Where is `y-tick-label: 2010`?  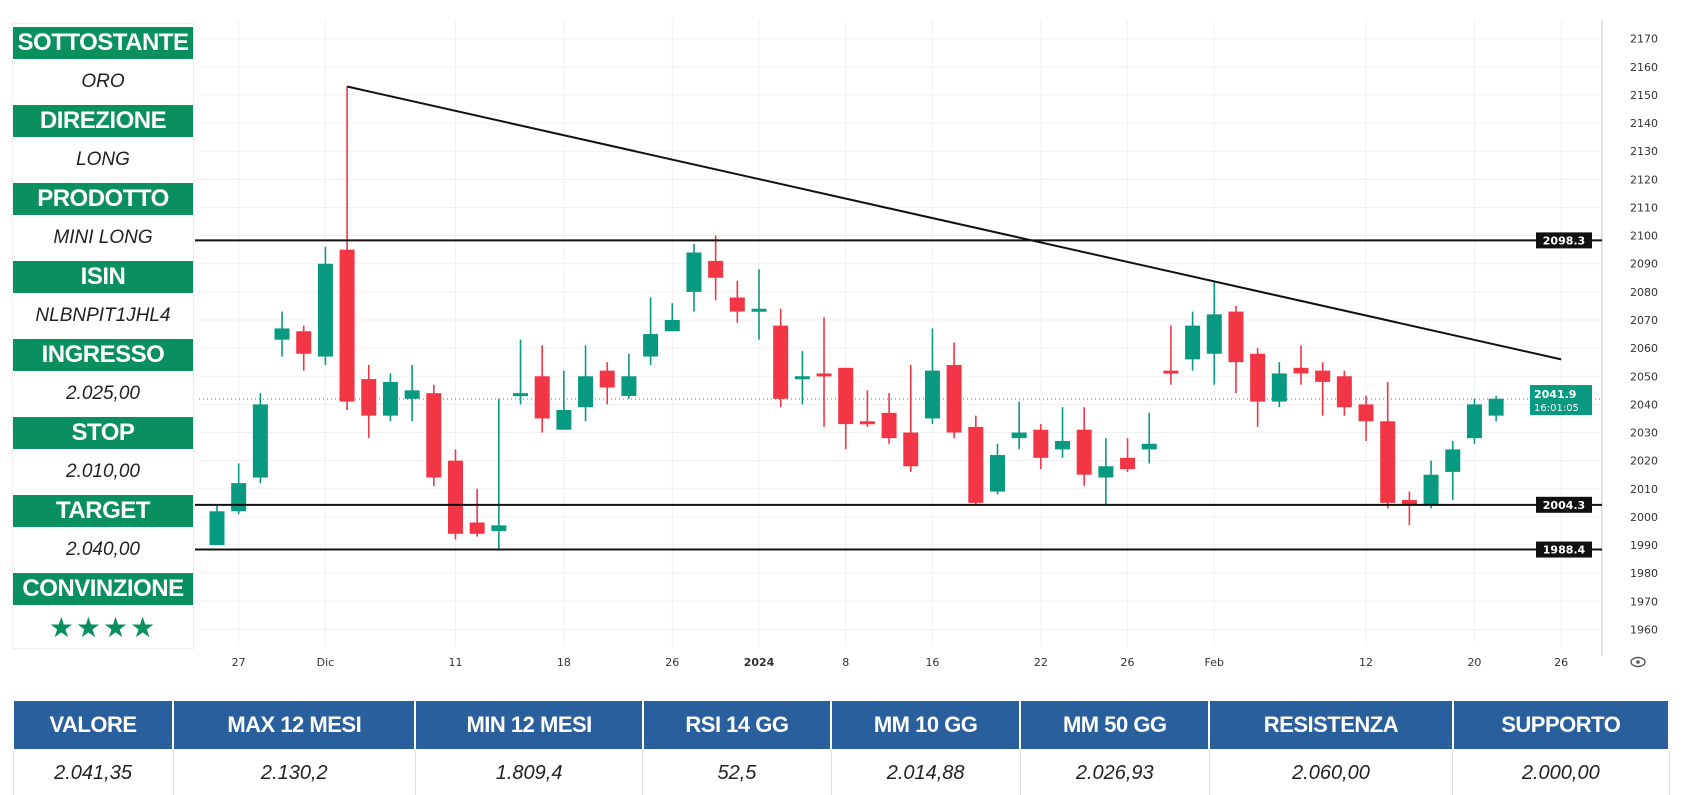 y-tick-label: 2010 is located at coordinates (1644, 489).